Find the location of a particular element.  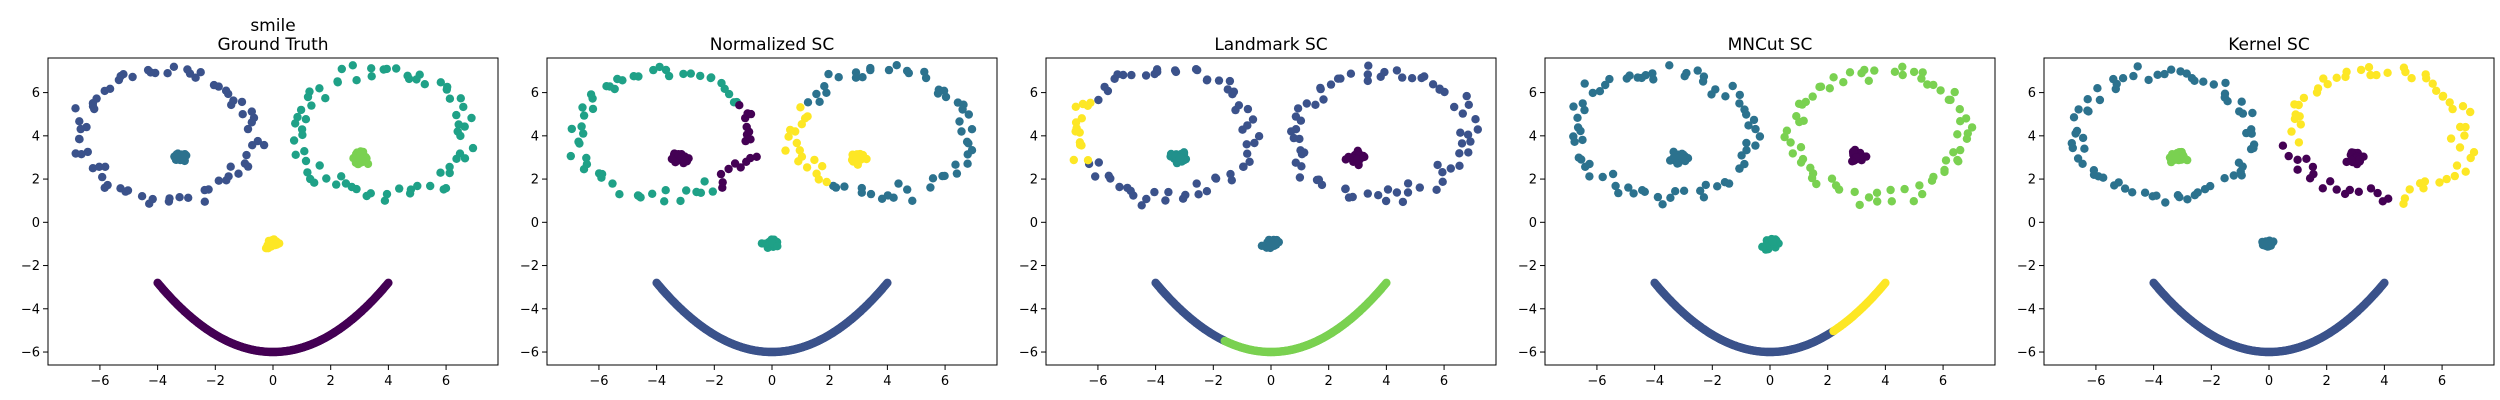

panel-title: Ground Truth is located at coordinates (272, 45).